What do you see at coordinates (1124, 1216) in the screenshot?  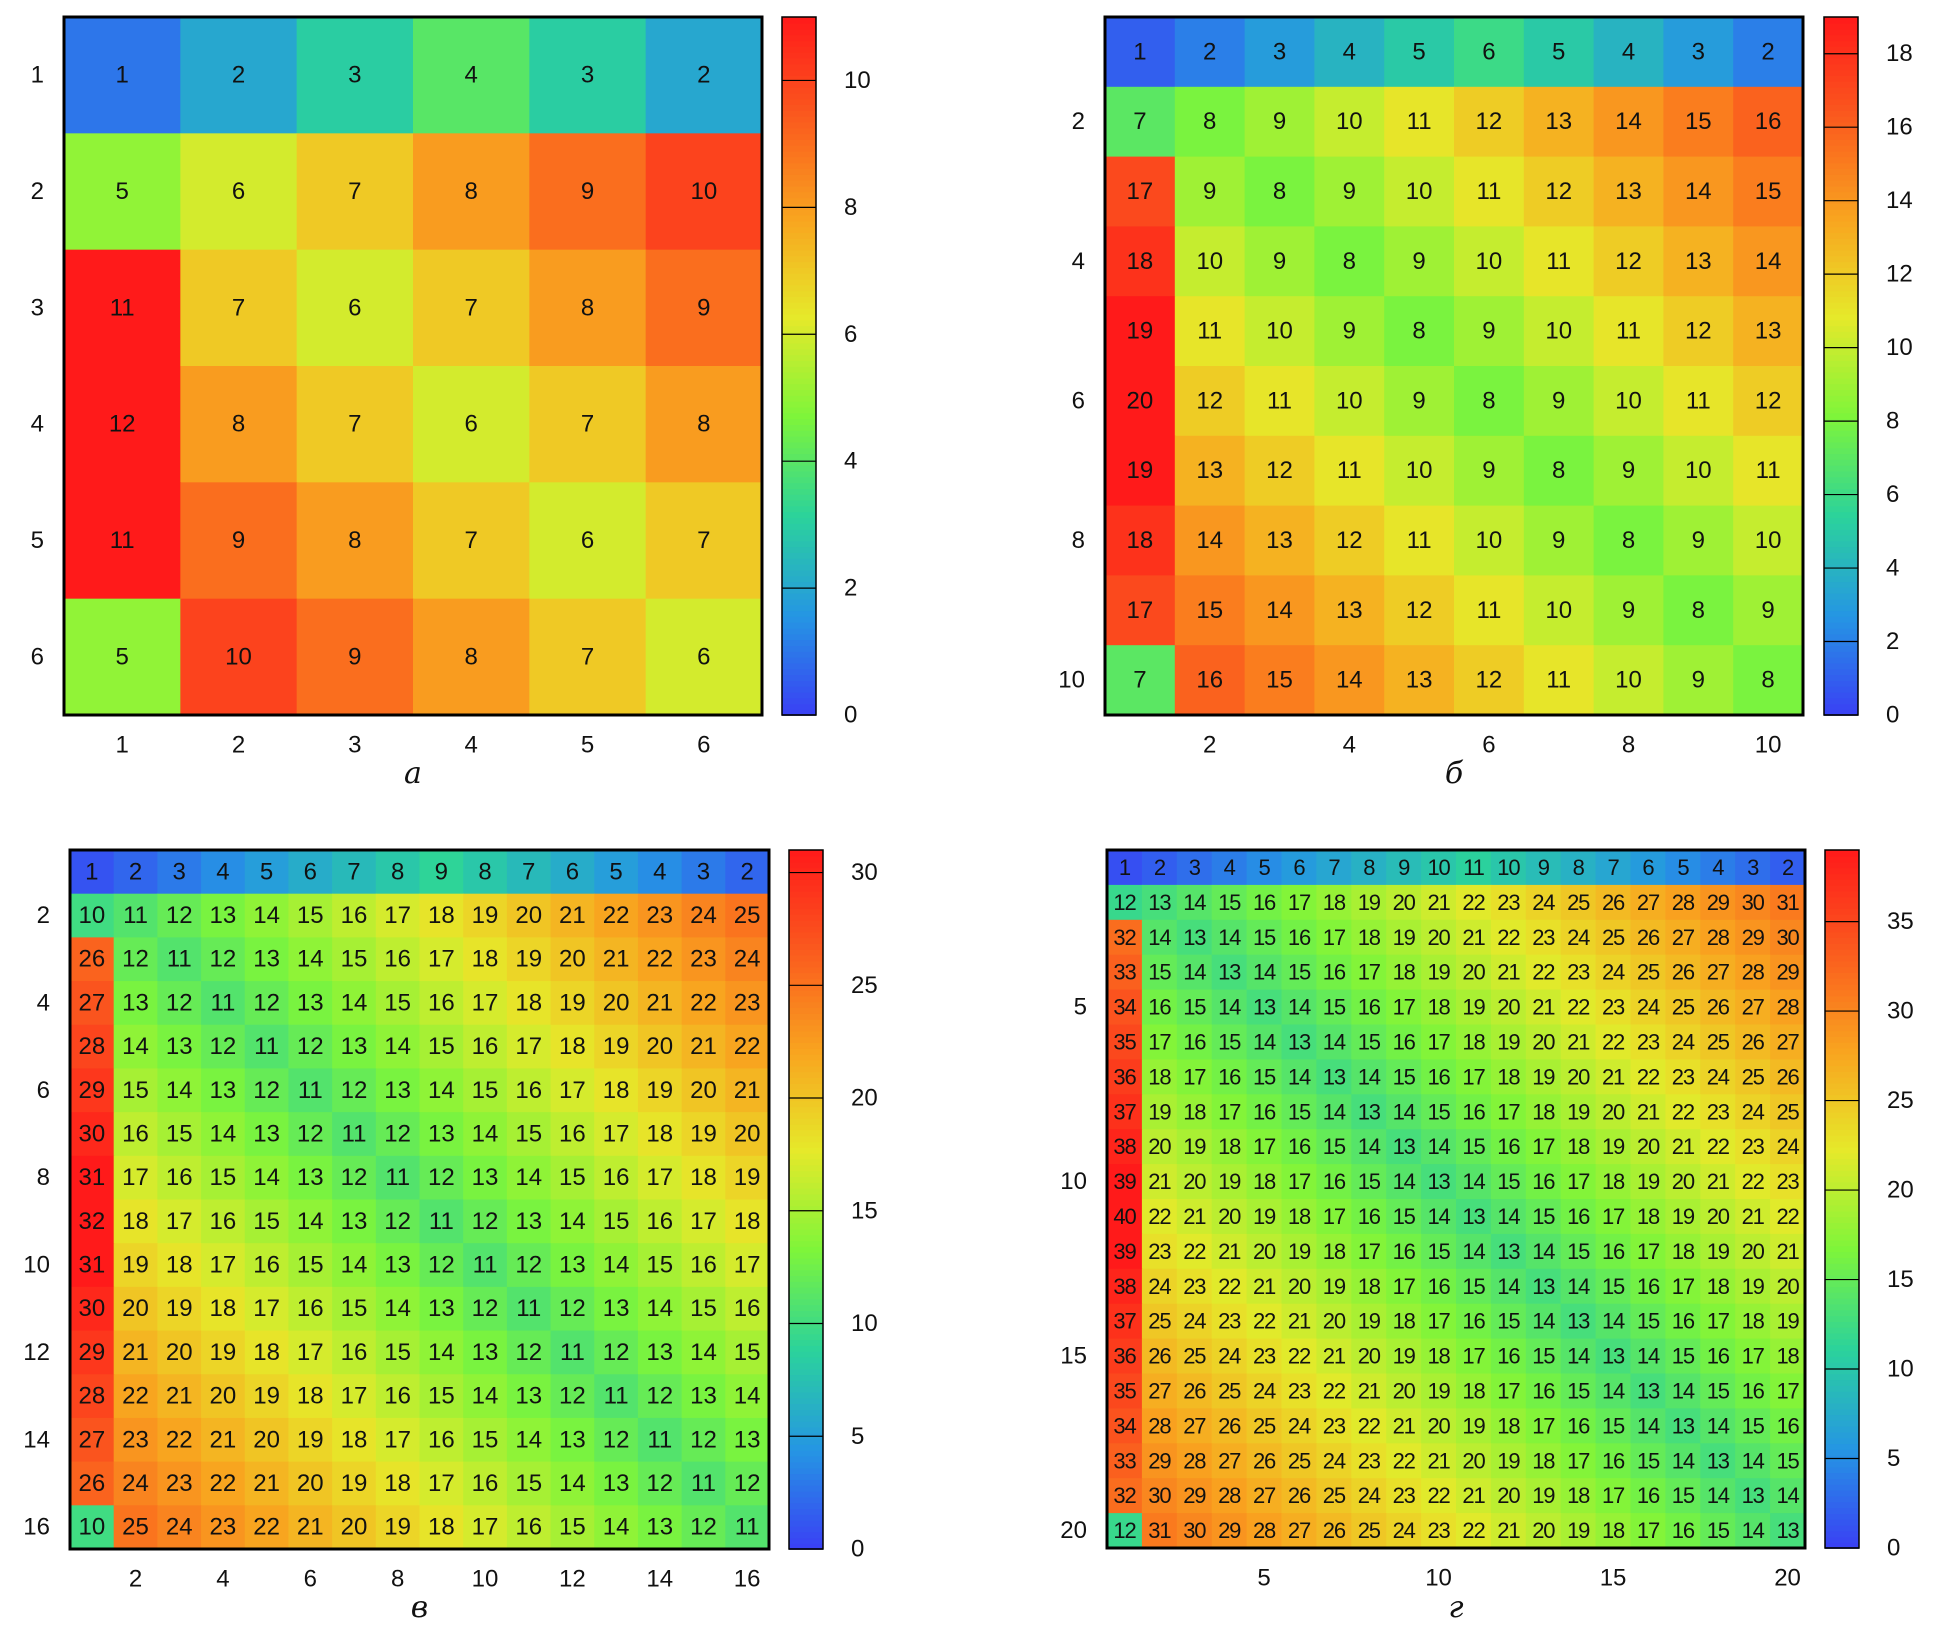 I see `cell-value-label: 40` at bounding box center [1124, 1216].